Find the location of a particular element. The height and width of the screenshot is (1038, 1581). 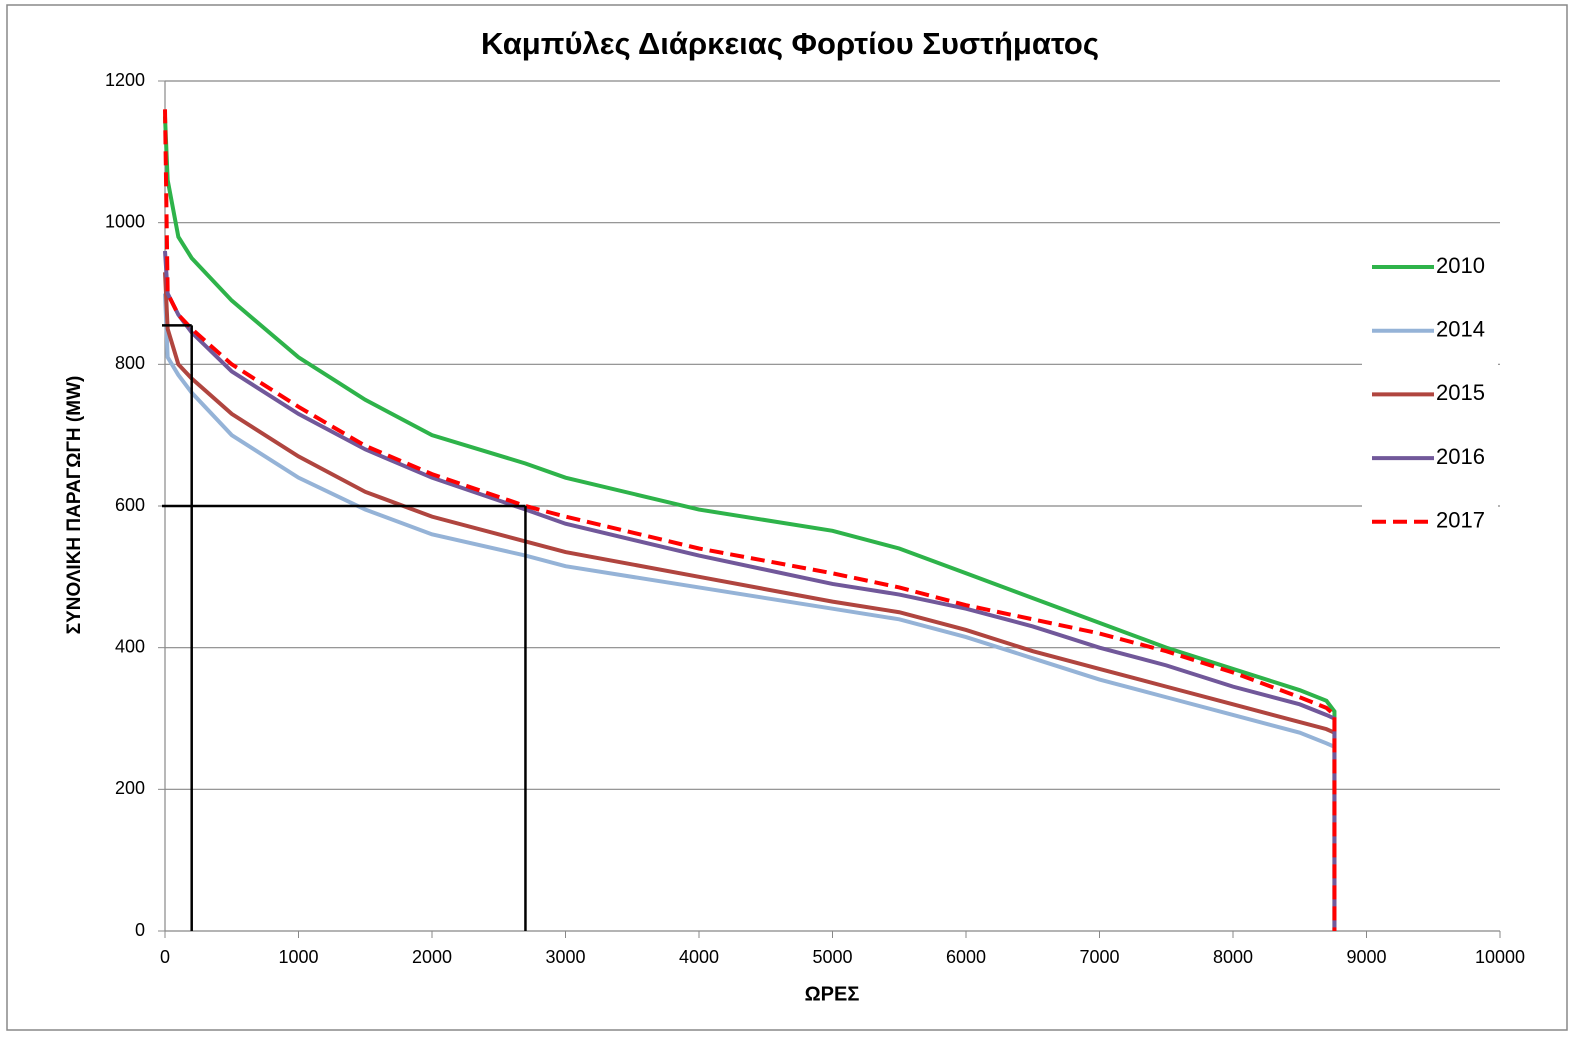

x-tick-label: 8000 is located at coordinates (1233, 957).